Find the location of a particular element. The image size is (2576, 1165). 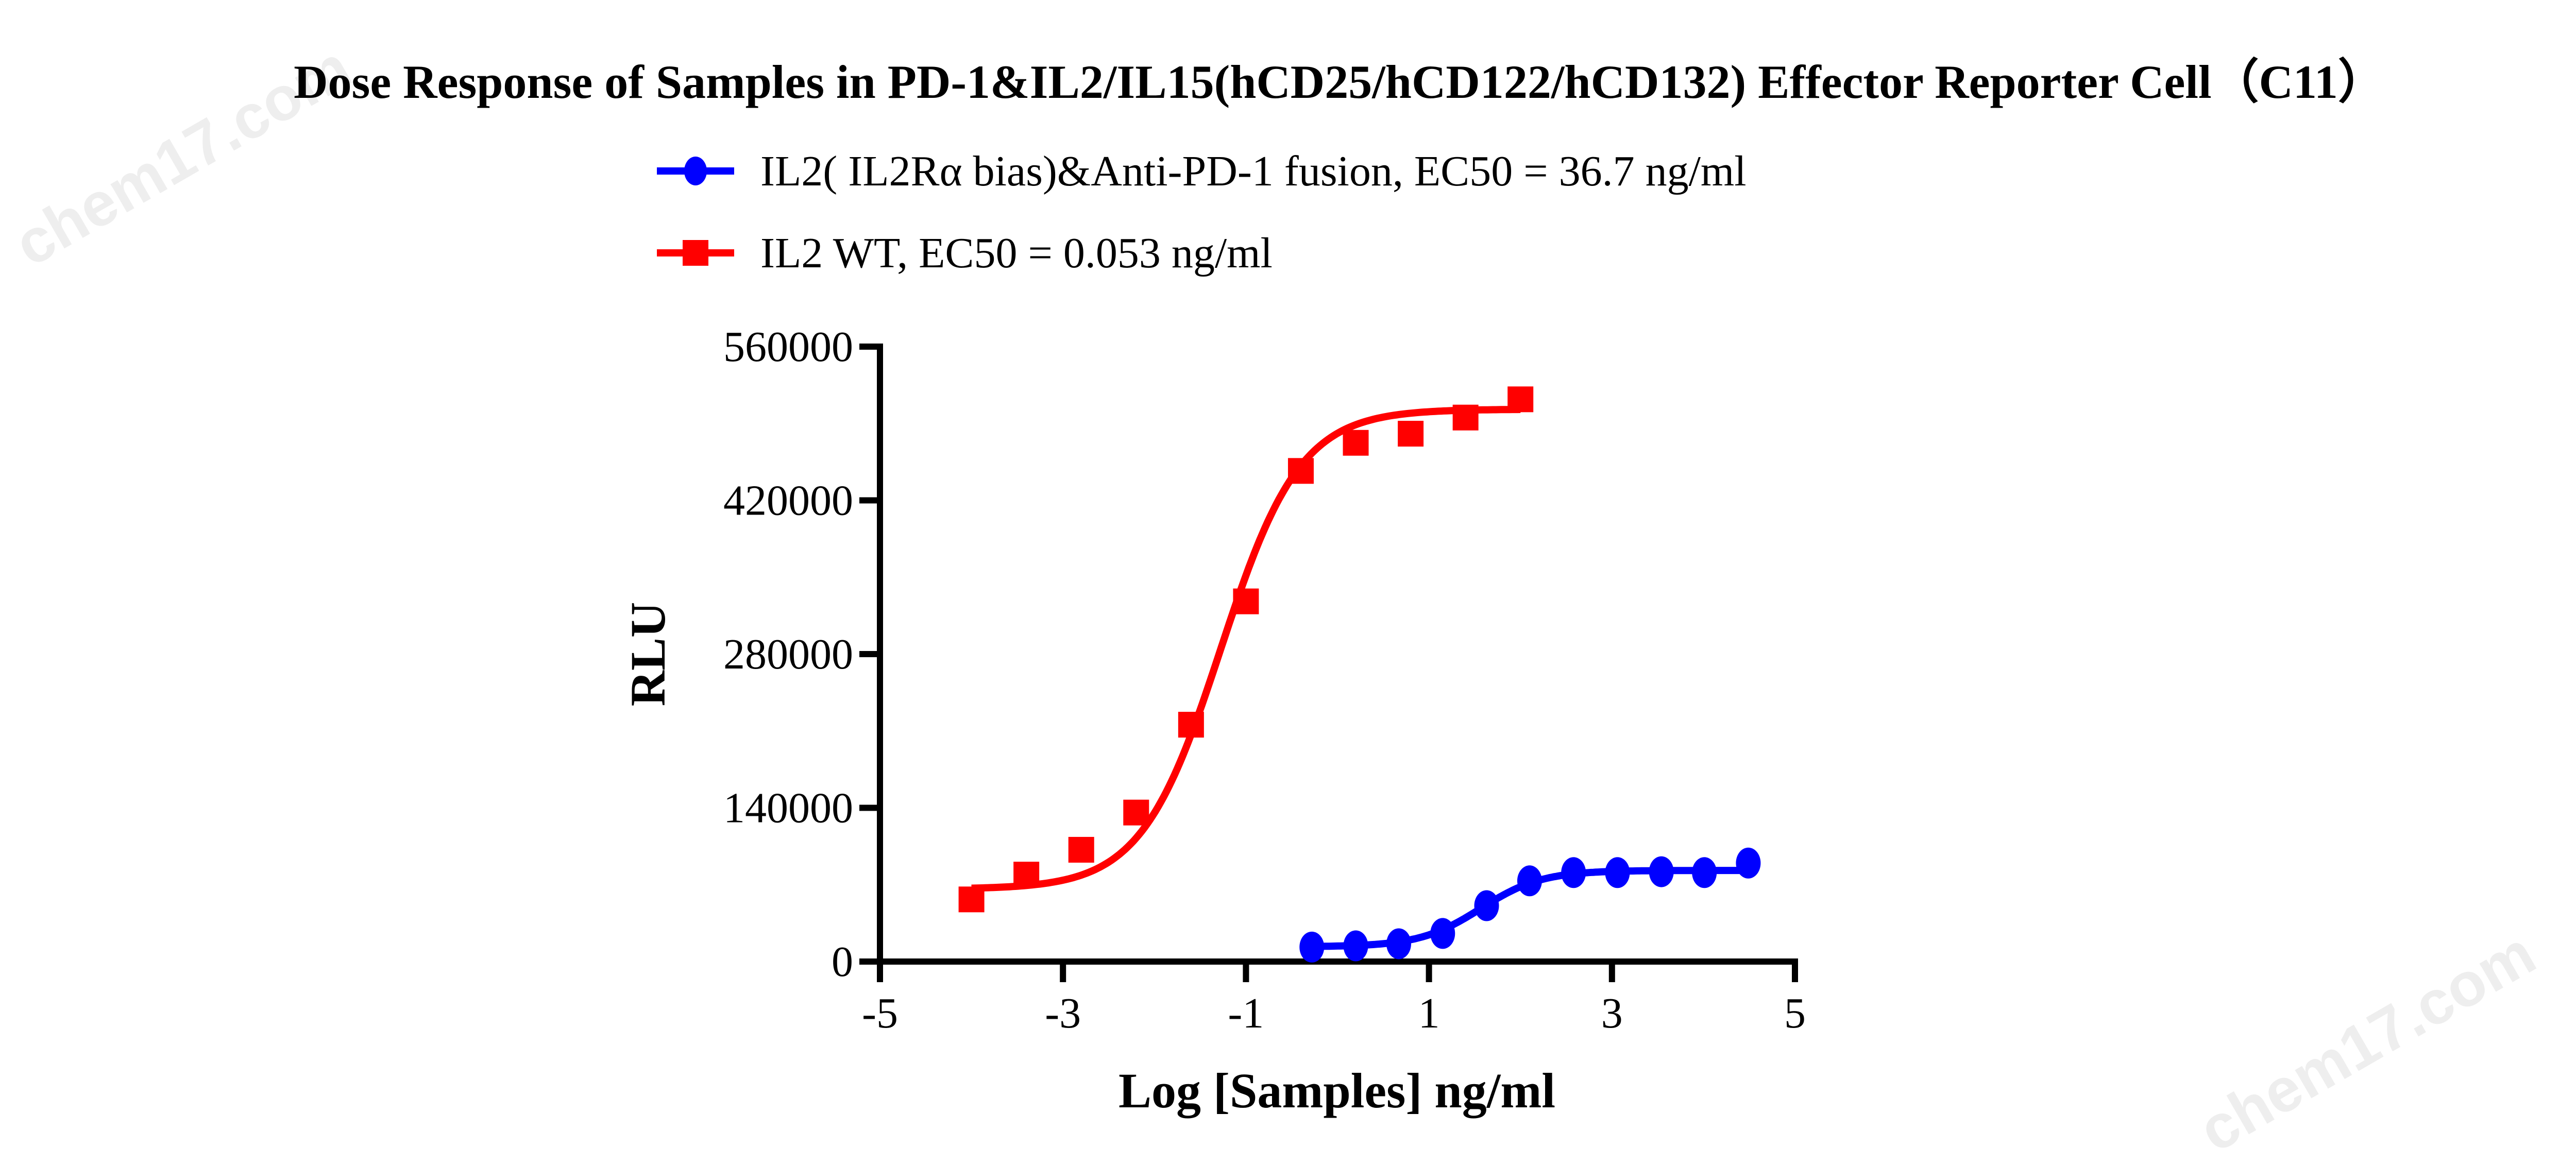

legend-marker-circle is located at coordinates (695, 171).